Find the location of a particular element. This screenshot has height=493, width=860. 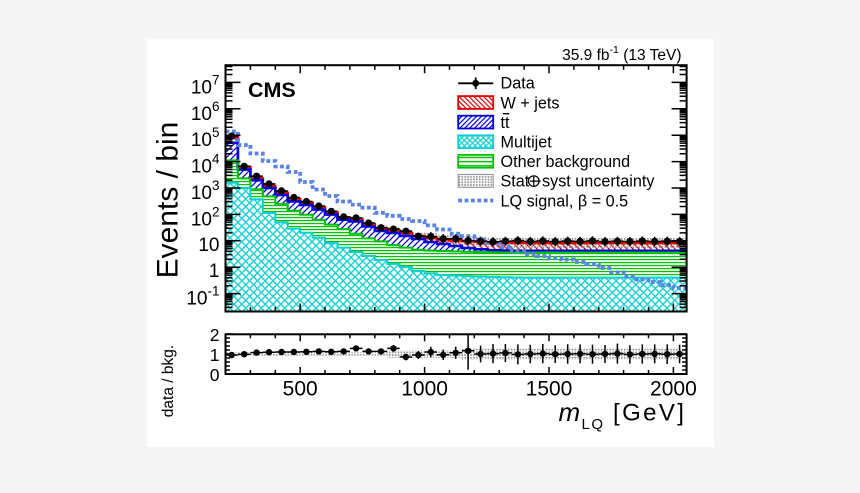

svg-text: syst uncertainty is located at coordinates (598, 182).